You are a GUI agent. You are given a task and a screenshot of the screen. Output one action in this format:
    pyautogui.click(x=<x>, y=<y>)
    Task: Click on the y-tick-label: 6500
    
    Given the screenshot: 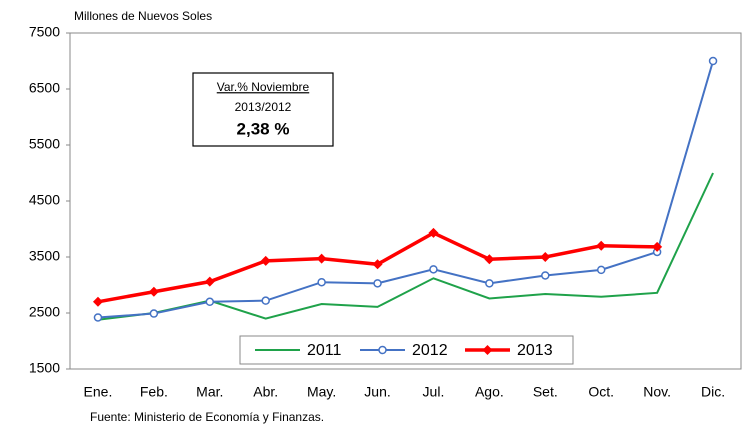 What is the action you would take?
    pyautogui.click(x=44, y=88)
    